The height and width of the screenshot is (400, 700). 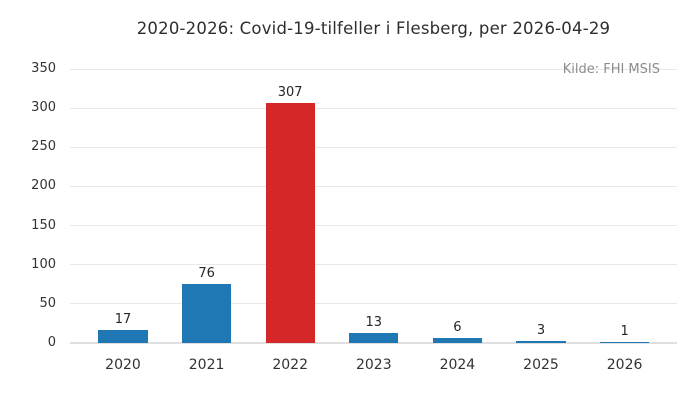 I want to click on y-tick-label: 250, so click(x=43, y=147).